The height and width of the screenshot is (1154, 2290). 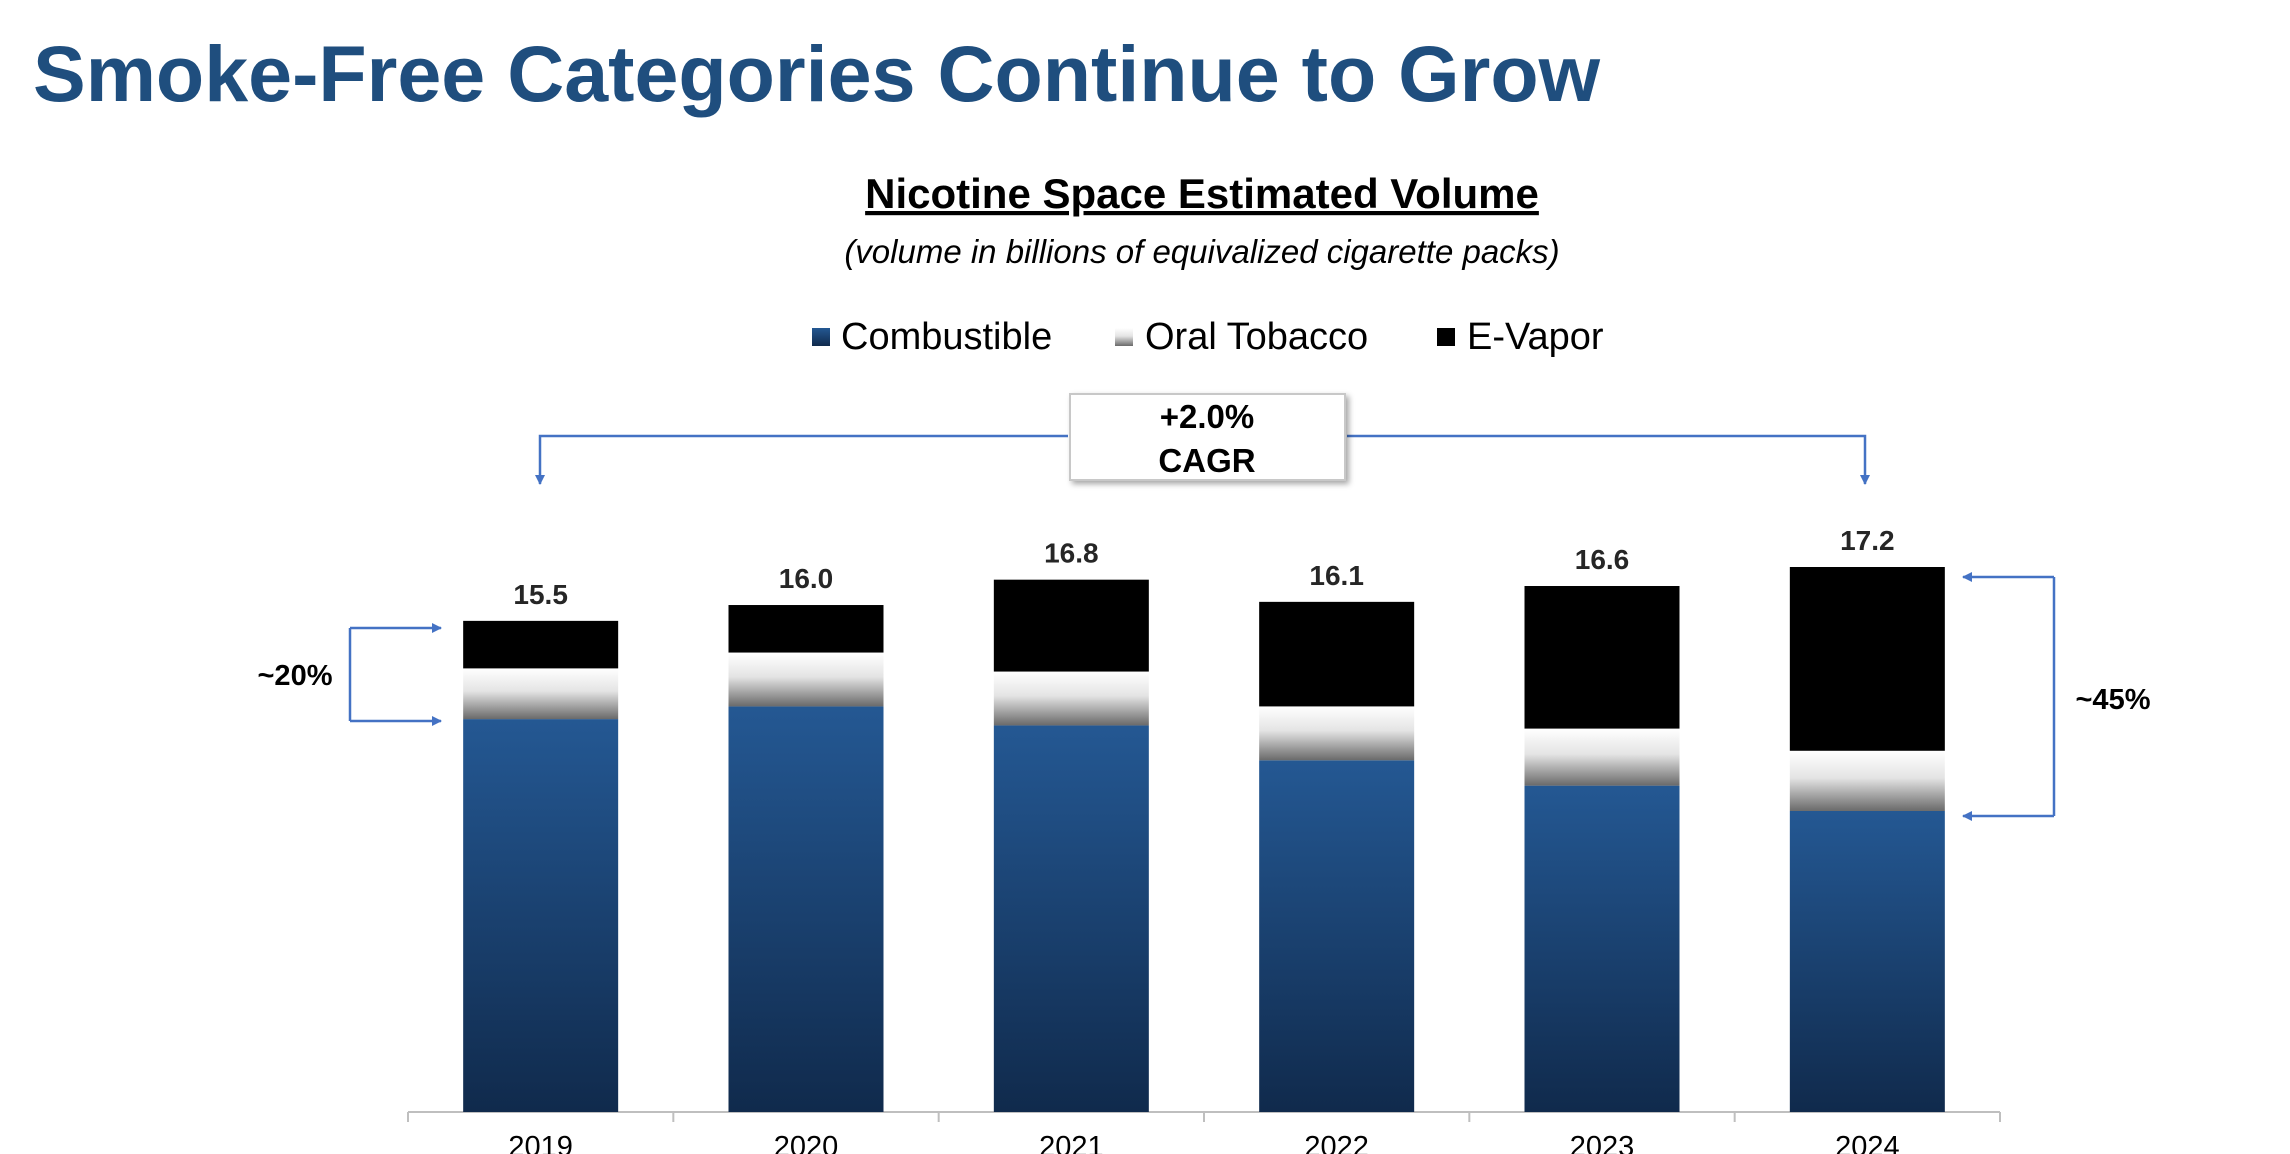 I want to click on bar-total-label: 16.0, so click(x=806, y=578).